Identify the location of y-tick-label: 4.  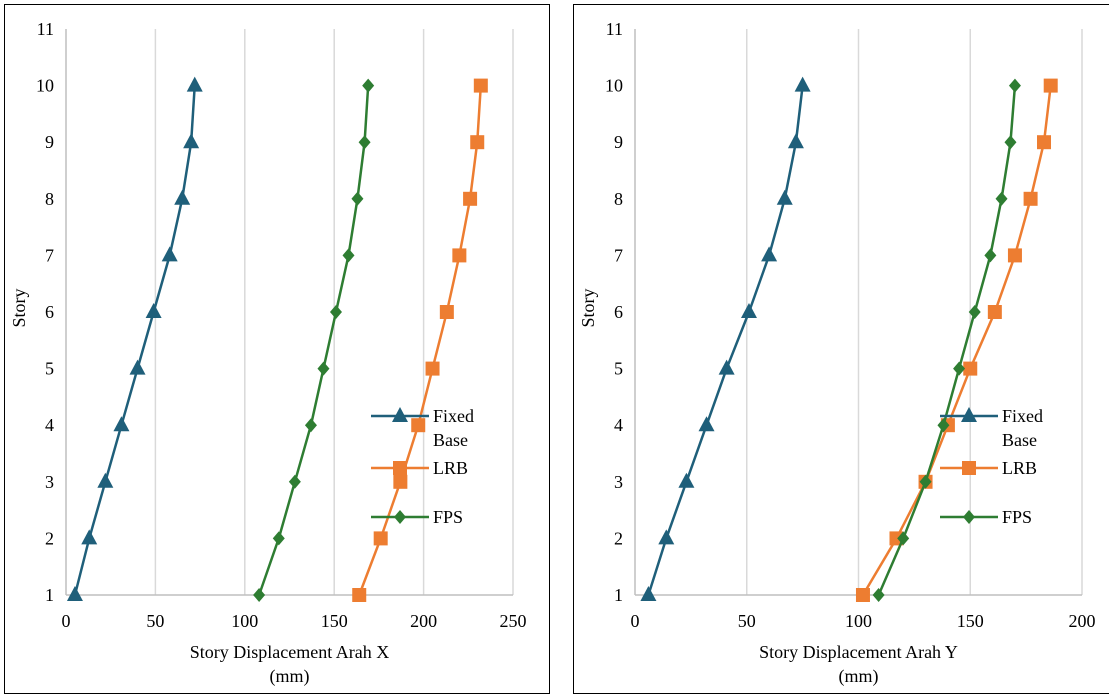
(49, 425).